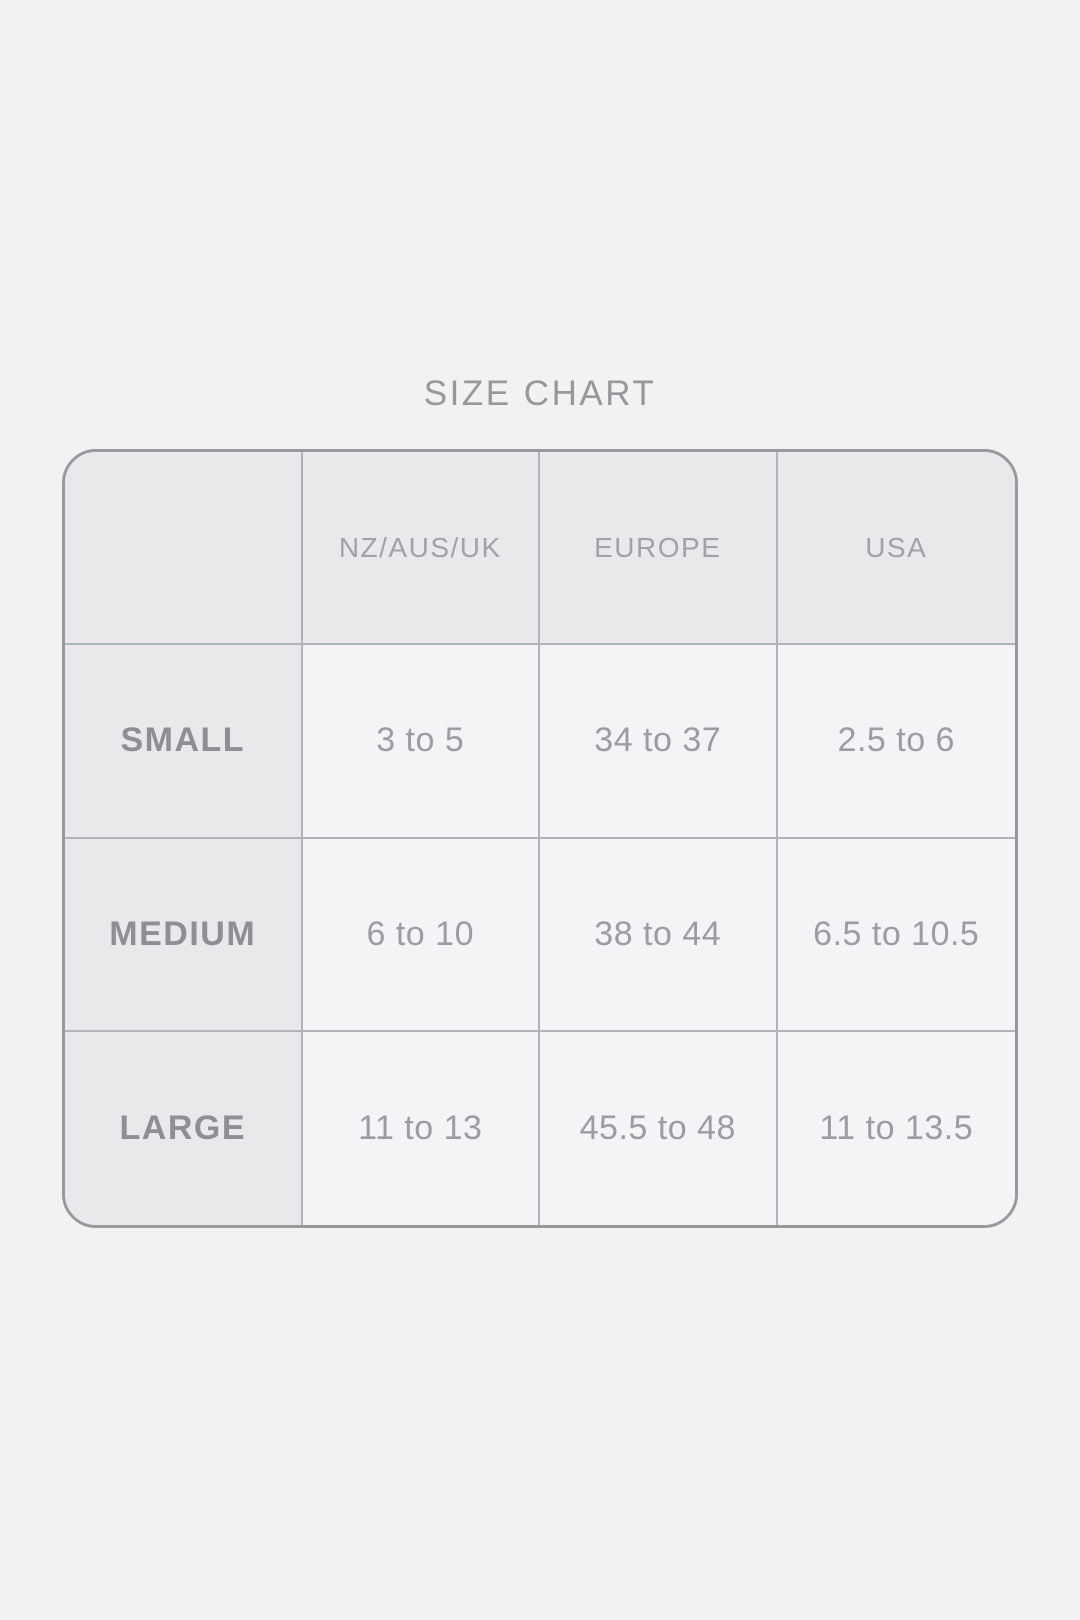 This screenshot has width=1080, height=1620. I want to click on row-label-large: LARGE, so click(184, 1128).